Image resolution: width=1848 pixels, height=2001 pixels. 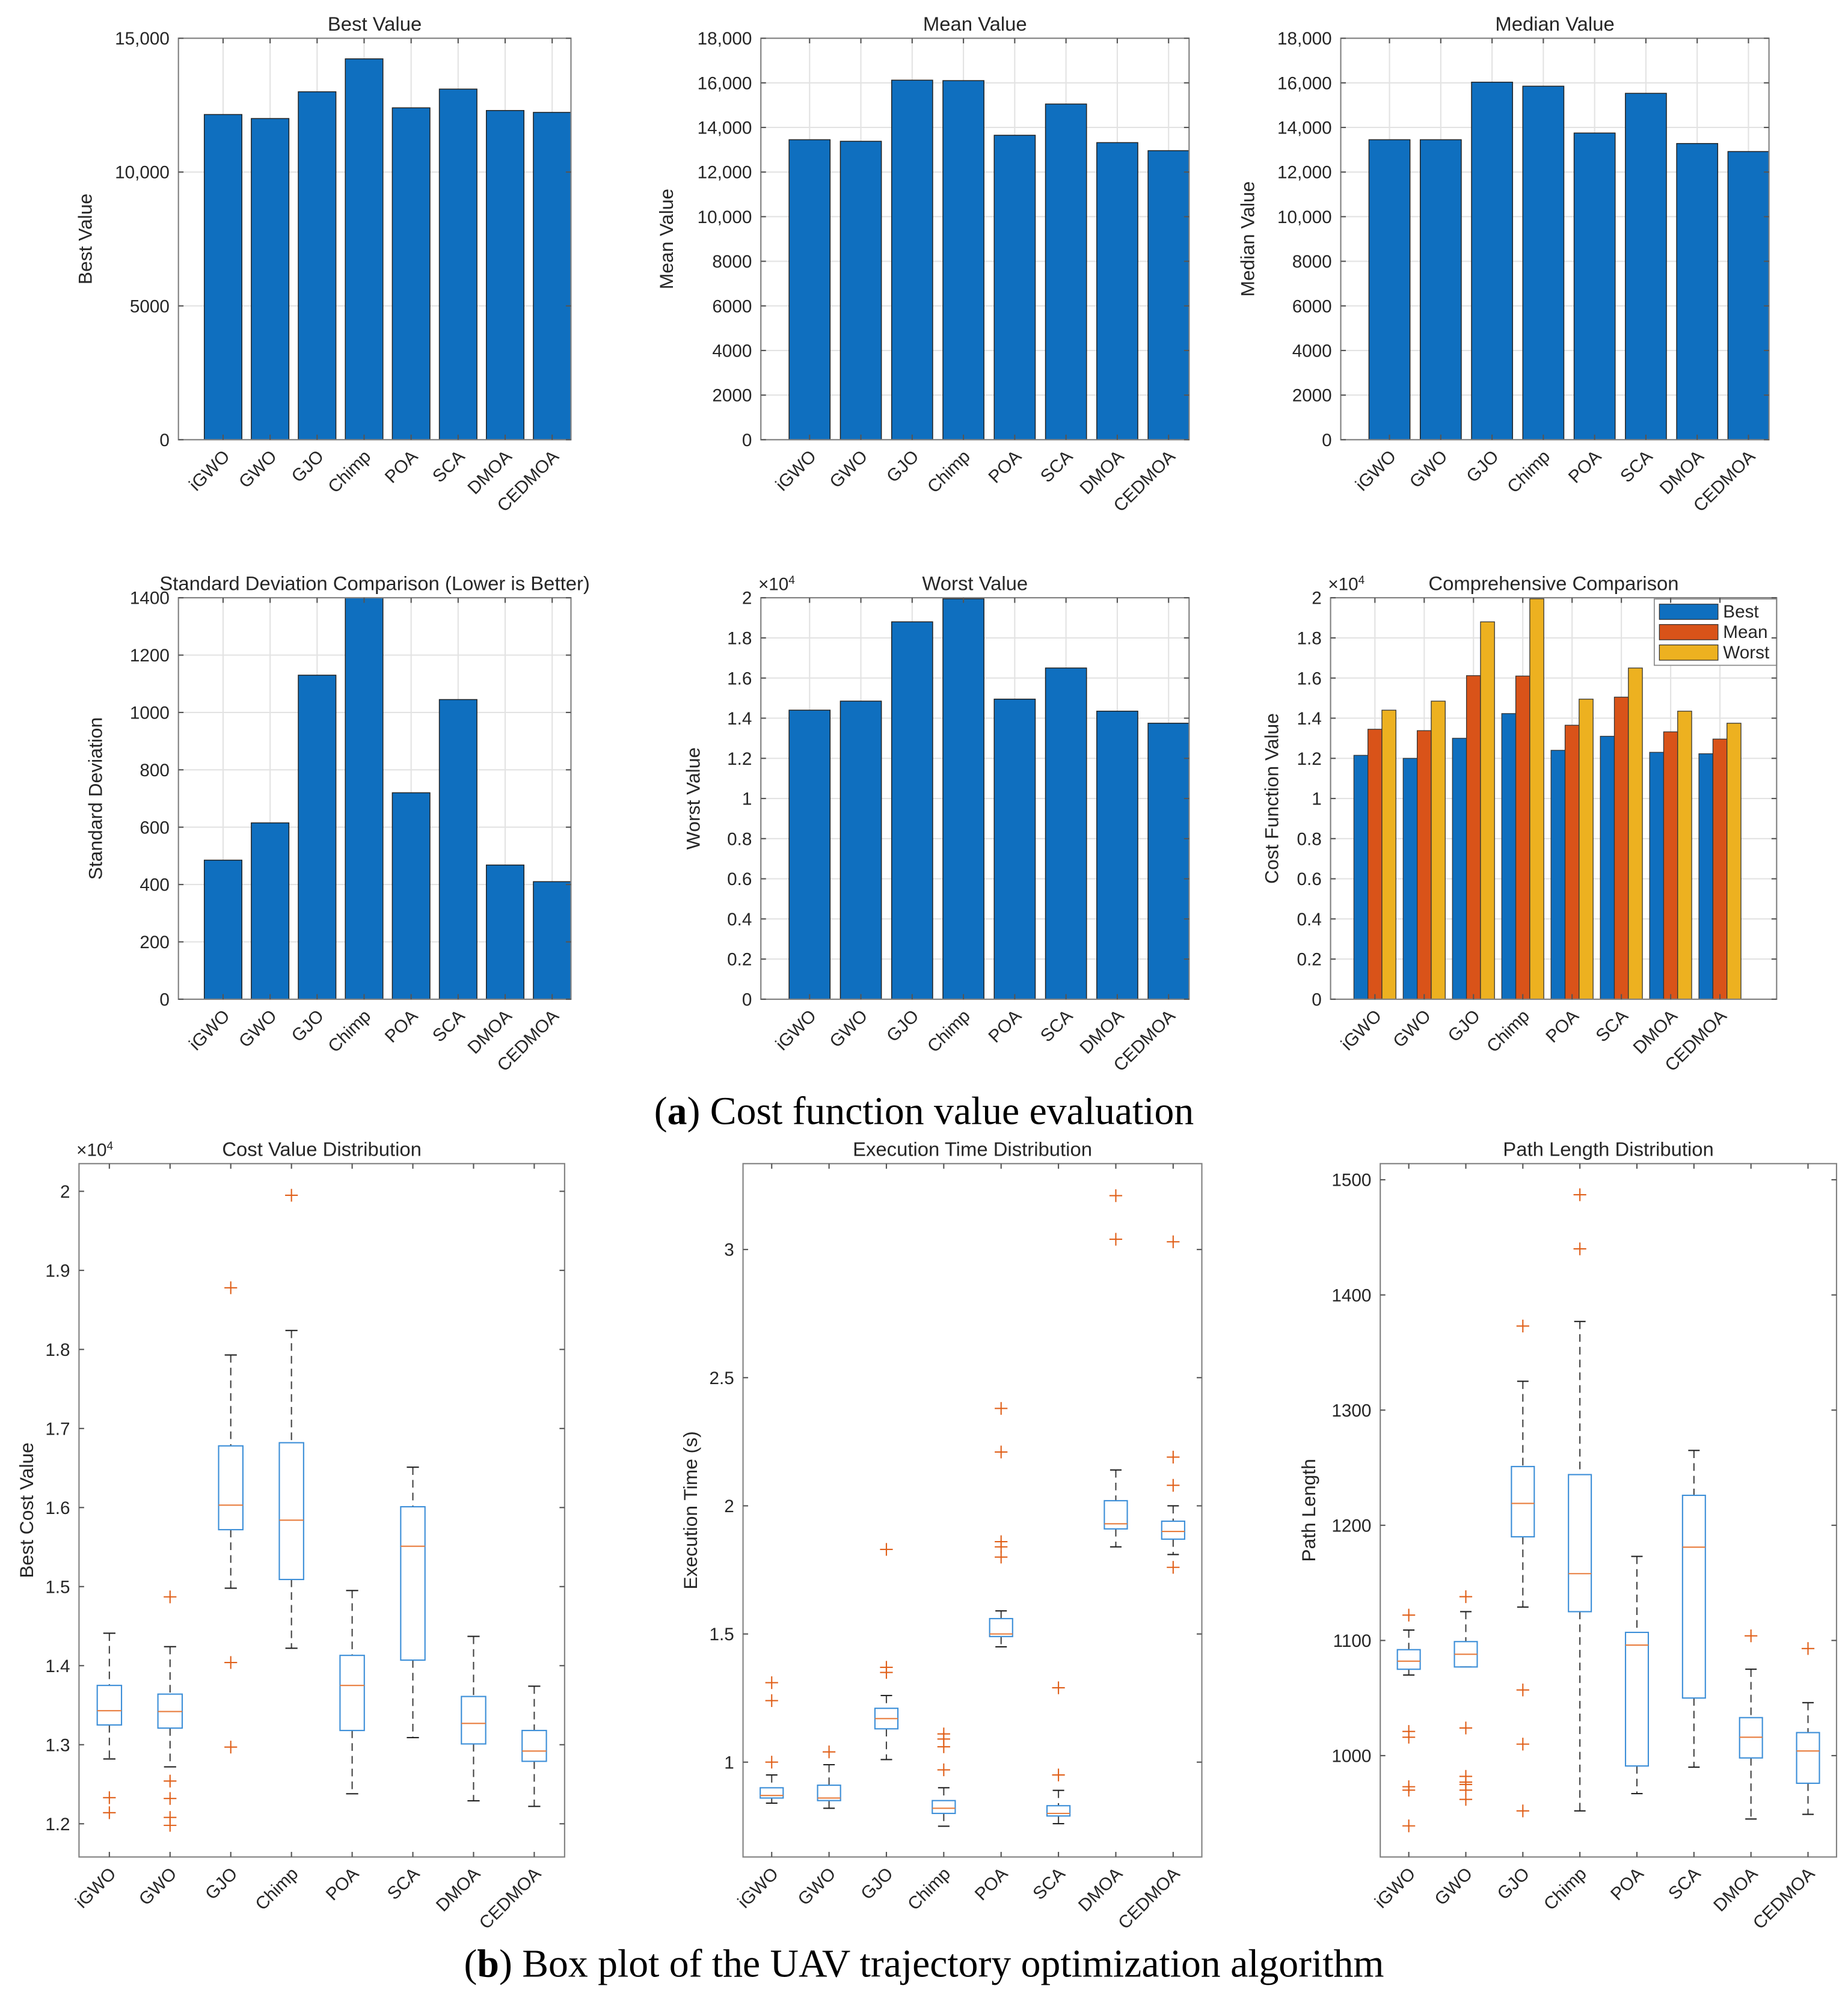 What do you see at coordinates (510, 1899) in the screenshot?
I see `xtick-label: CEDMOA` at bounding box center [510, 1899].